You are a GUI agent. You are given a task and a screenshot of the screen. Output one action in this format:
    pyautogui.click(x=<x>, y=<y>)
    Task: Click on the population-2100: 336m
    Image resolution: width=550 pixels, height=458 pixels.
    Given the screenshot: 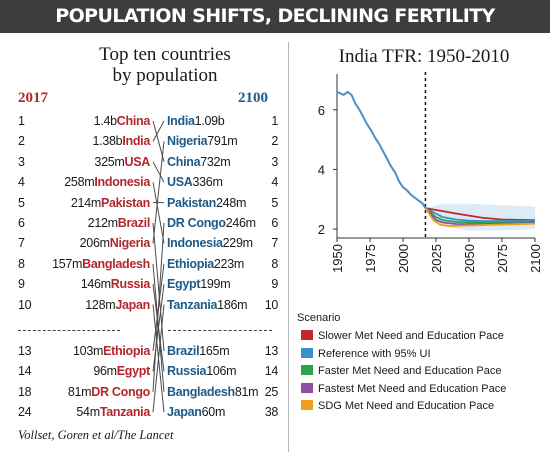 What is the action you would take?
    pyautogui.click(x=207, y=182)
    